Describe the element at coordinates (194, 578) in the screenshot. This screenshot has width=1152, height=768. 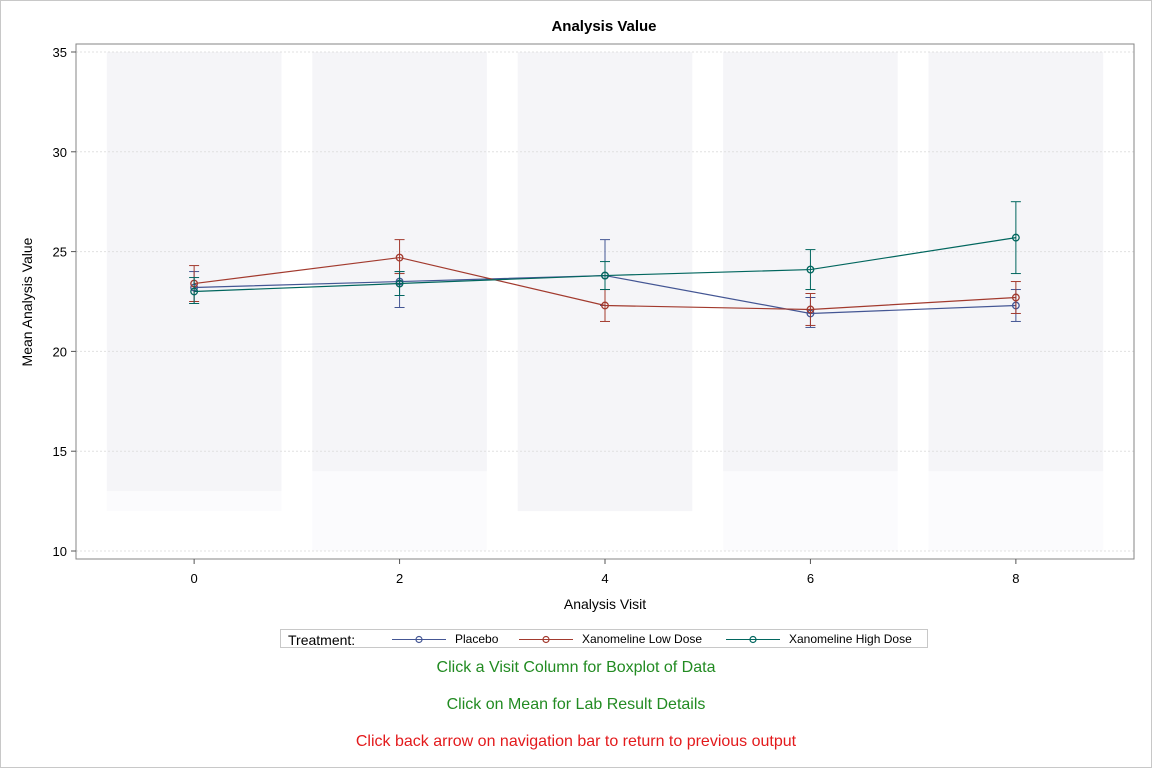
I see `x-tick-label: 0` at that location.